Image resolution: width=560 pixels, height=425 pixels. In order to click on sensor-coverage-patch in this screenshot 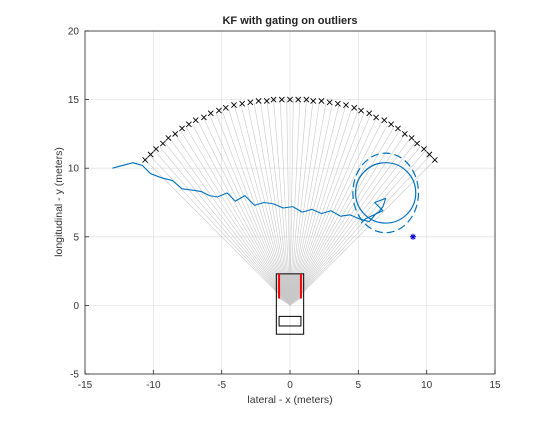, I will do `click(290, 289)`.